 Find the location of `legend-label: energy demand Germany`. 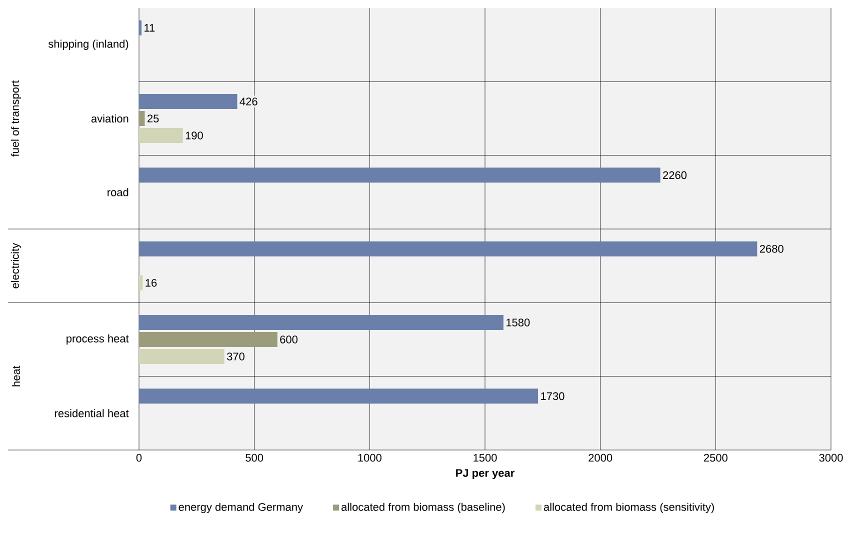

legend-label: energy demand Germany is located at coordinates (241, 508).